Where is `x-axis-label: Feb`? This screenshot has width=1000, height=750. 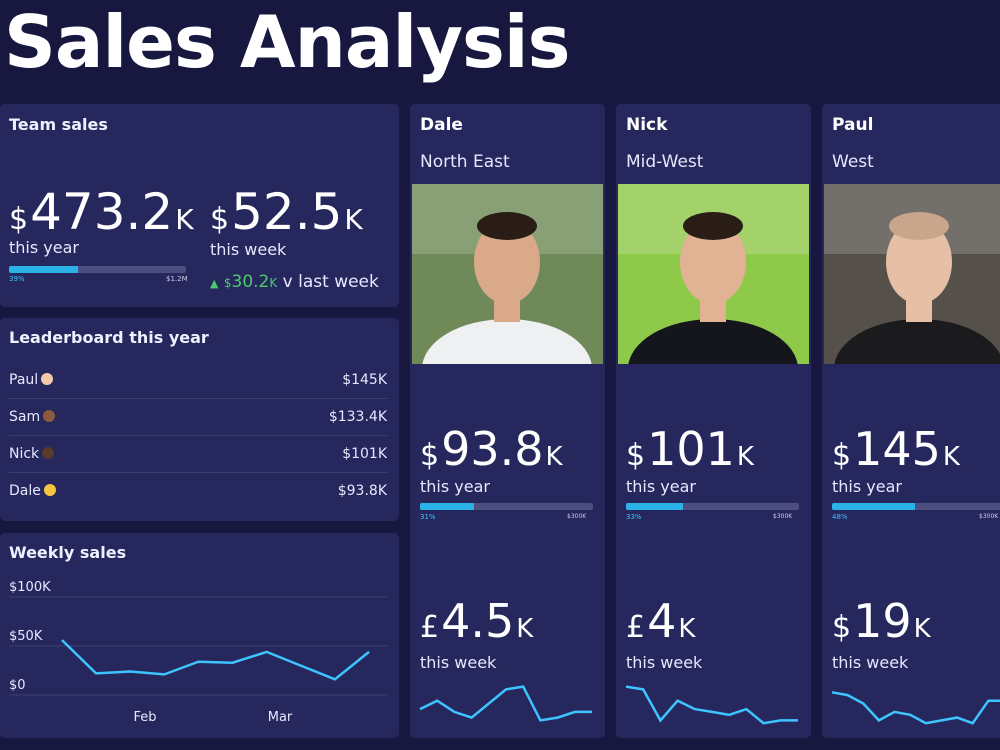
x-axis-label: Feb is located at coordinates (144, 717).